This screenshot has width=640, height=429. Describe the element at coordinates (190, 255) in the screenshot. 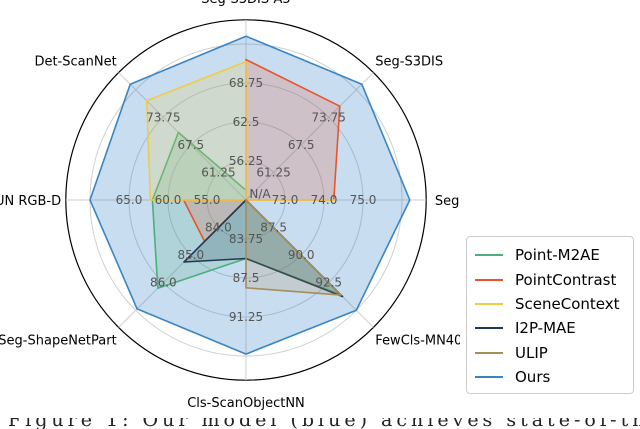

I see `tick-label: 85.0` at that location.